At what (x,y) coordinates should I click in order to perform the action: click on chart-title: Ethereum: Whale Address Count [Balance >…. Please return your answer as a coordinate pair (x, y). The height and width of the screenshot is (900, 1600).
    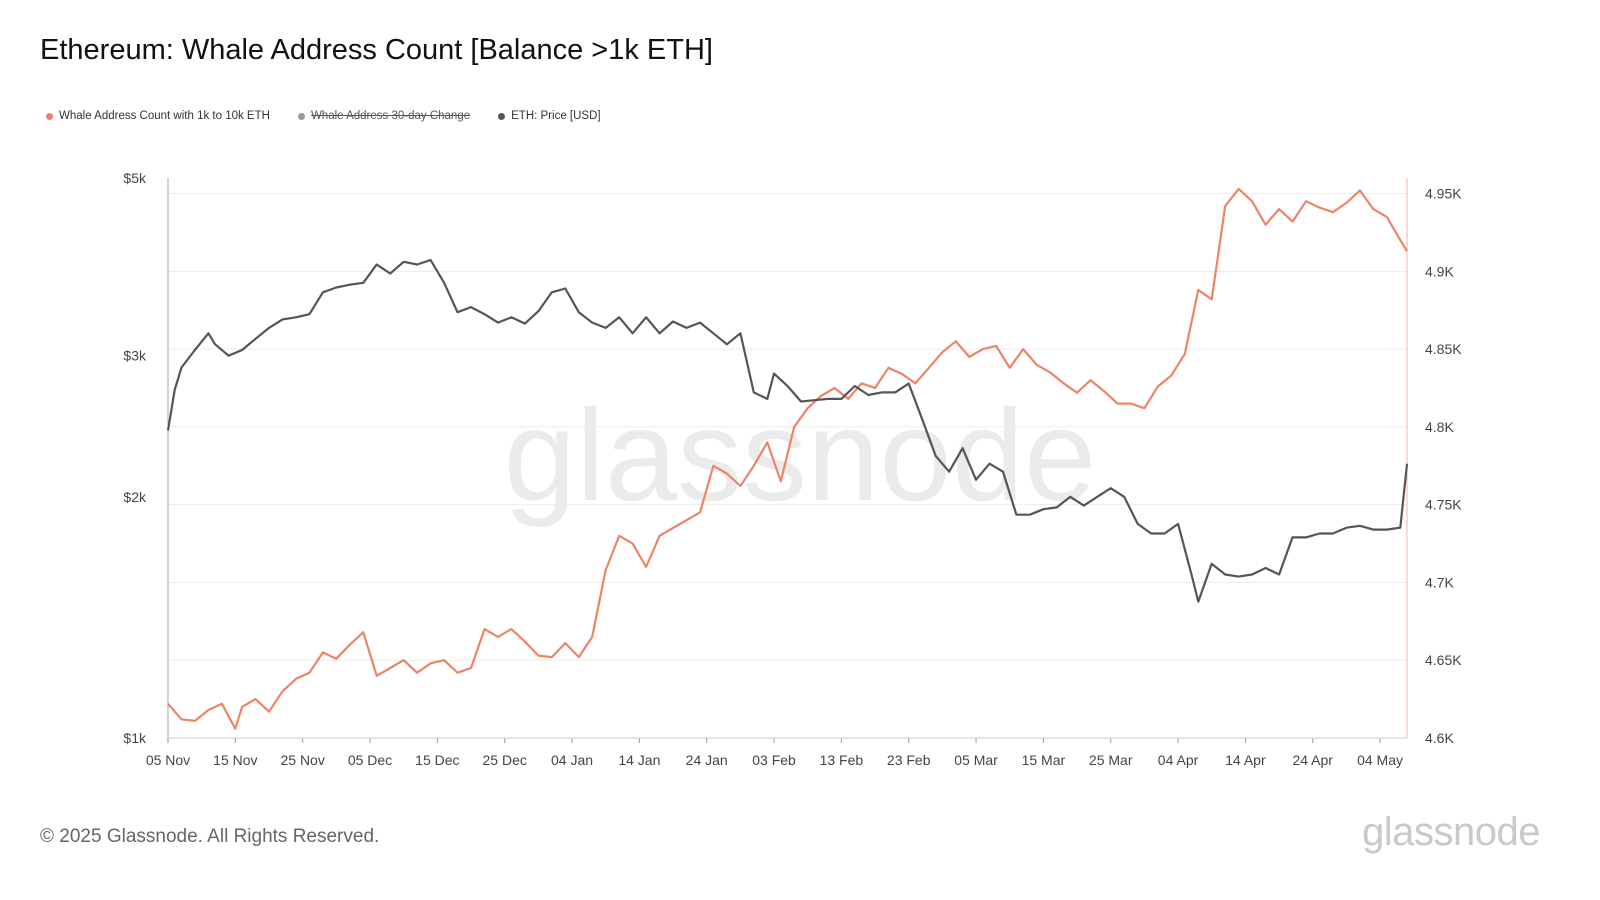
    Looking at the image, I should click on (376, 50).